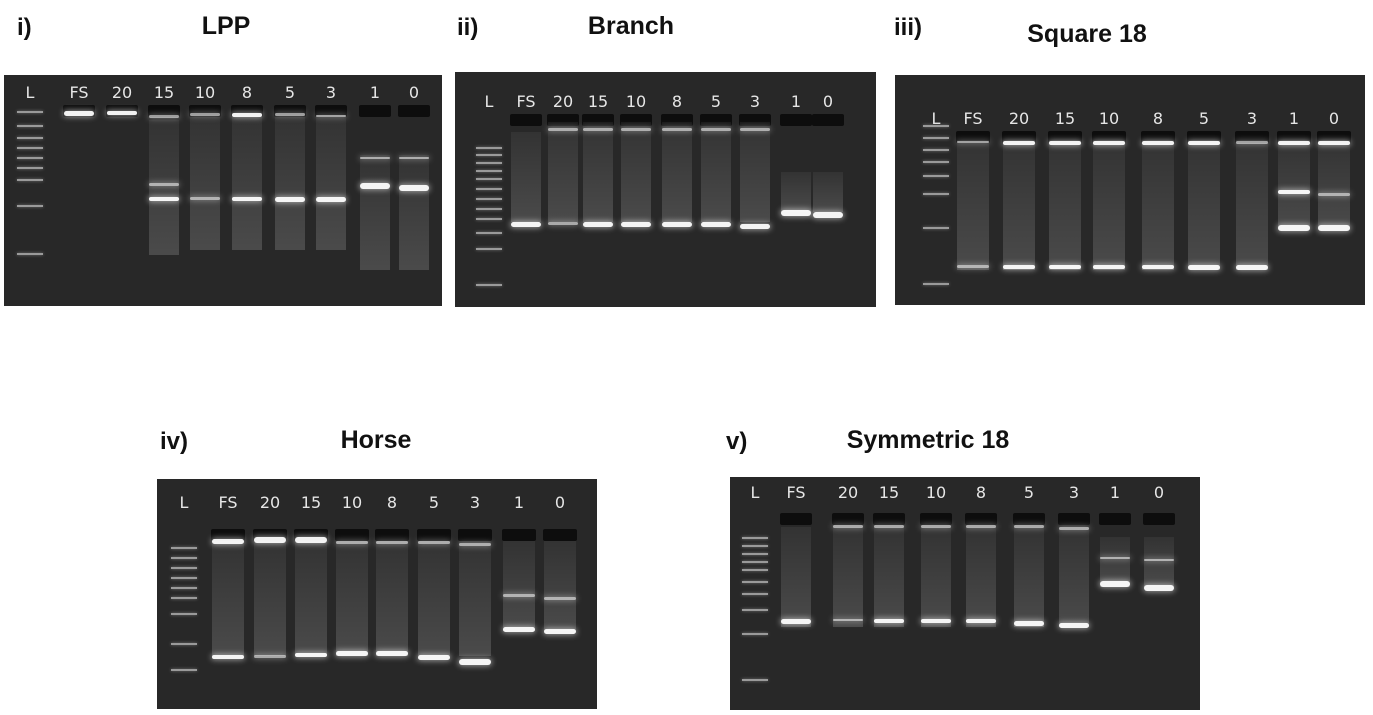 This screenshot has height=715, width=1373. I want to click on panel-title-ii: Branch, so click(631, 26).